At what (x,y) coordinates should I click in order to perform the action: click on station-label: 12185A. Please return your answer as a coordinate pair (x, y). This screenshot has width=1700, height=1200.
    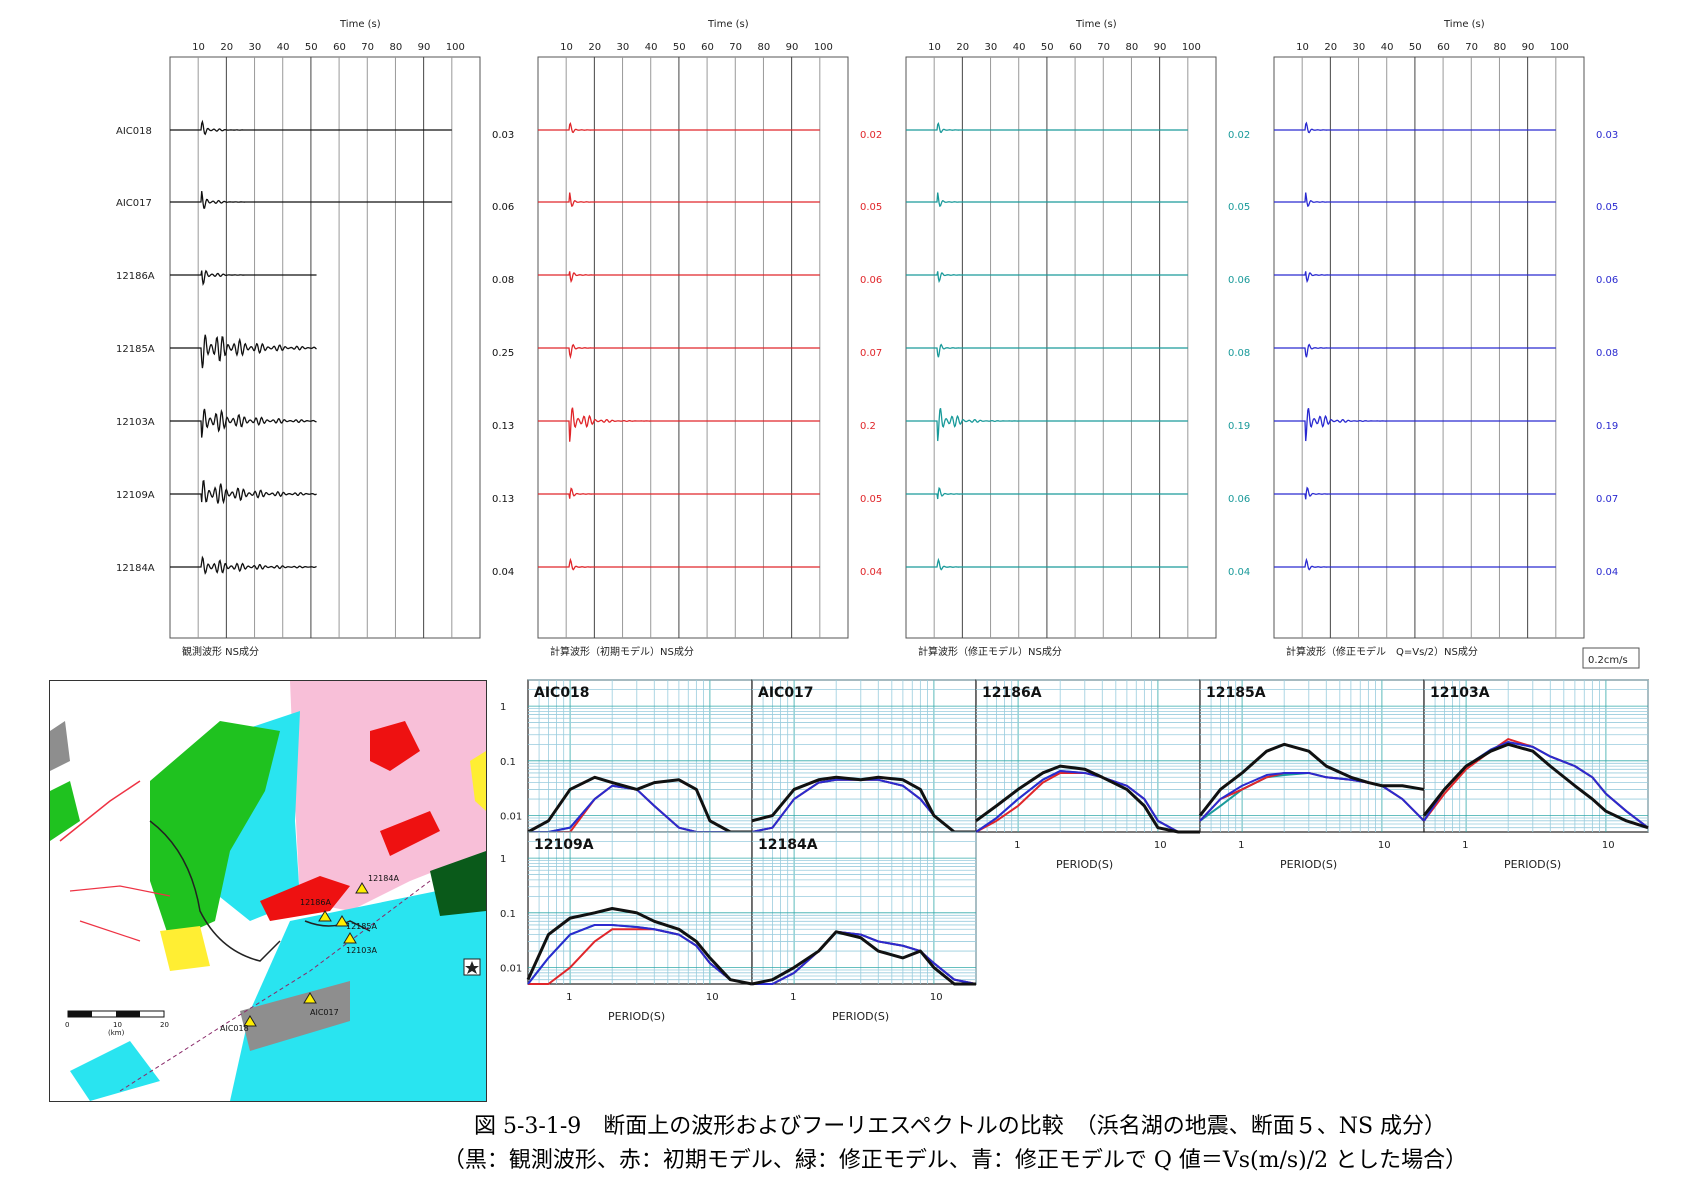
    Looking at the image, I should click on (135, 349).